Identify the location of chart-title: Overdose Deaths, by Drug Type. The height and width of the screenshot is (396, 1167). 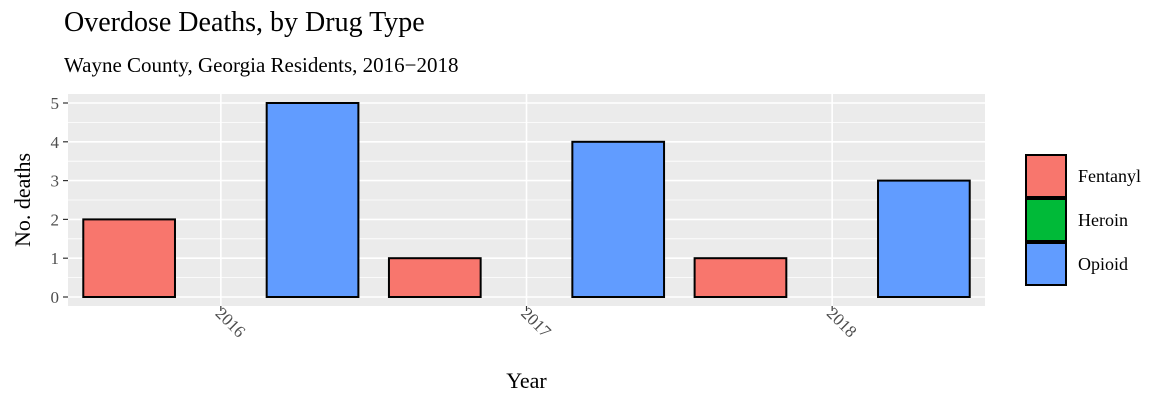
(244, 22).